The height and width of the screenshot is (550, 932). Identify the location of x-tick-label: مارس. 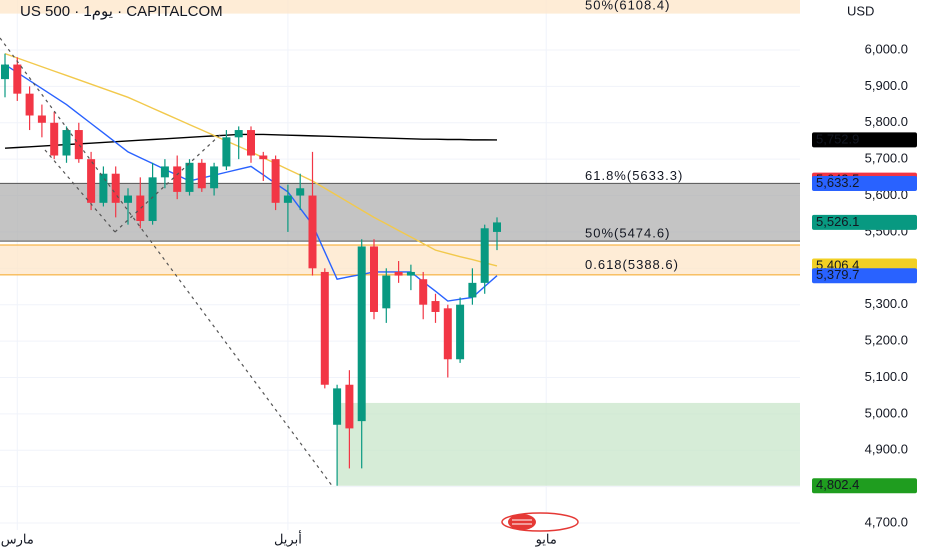
(17, 539).